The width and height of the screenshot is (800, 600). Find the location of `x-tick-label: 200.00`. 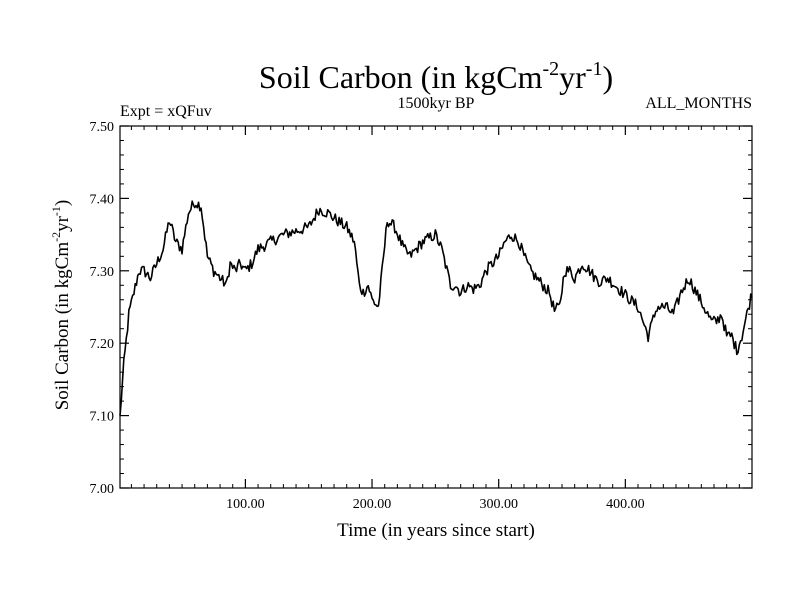

x-tick-label: 200.00 is located at coordinates (372, 504).